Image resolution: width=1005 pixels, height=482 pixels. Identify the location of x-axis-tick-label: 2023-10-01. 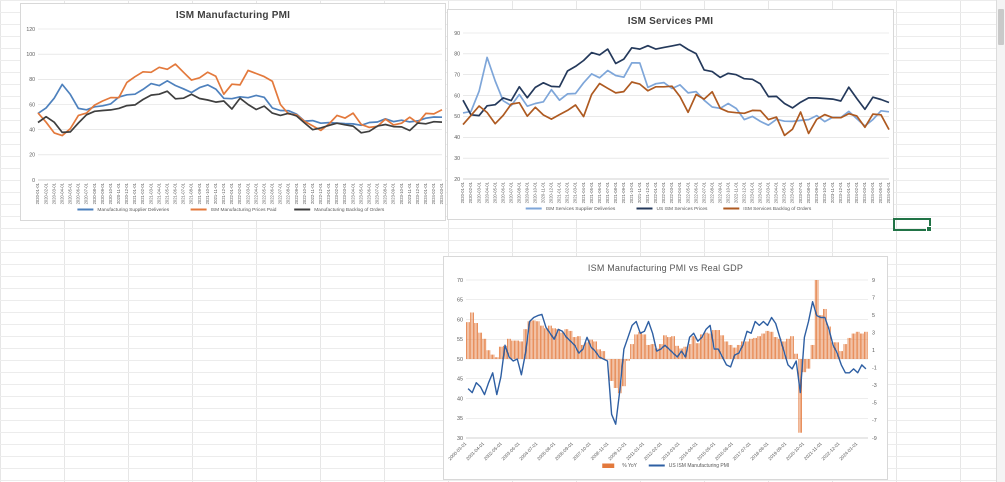
(824, 192).